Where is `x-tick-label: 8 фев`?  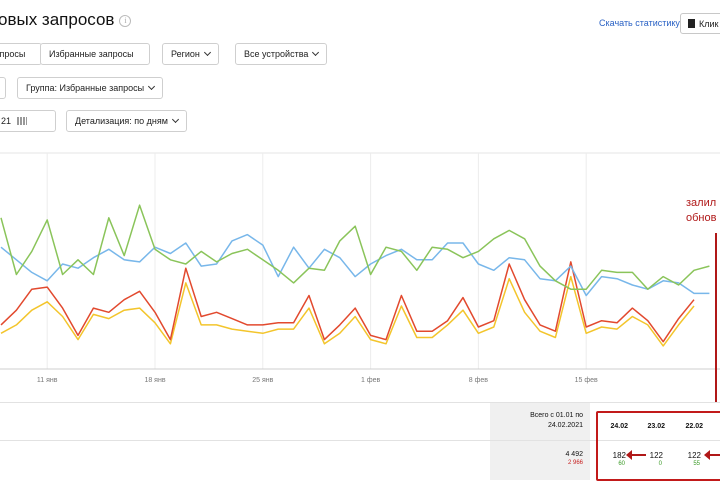 x-tick-label: 8 фев is located at coordinates (478, 380).